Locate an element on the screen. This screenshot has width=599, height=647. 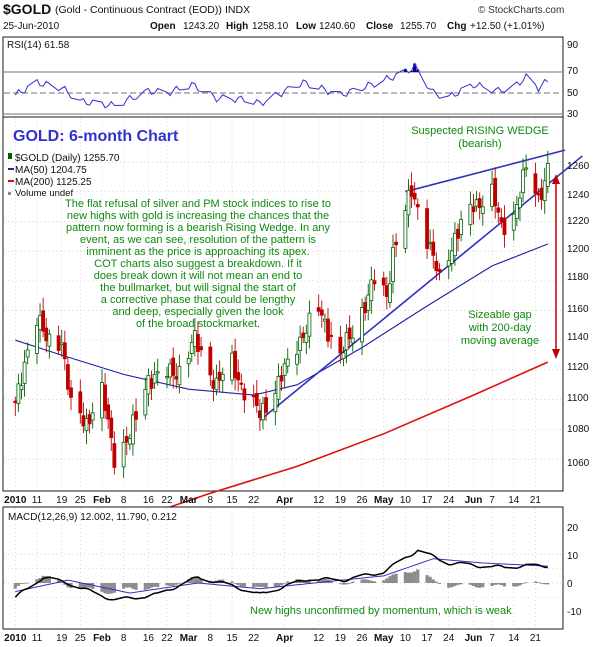
gap-note: Sizeable gap with 200-day moving average is located at coordinates (500, 328).